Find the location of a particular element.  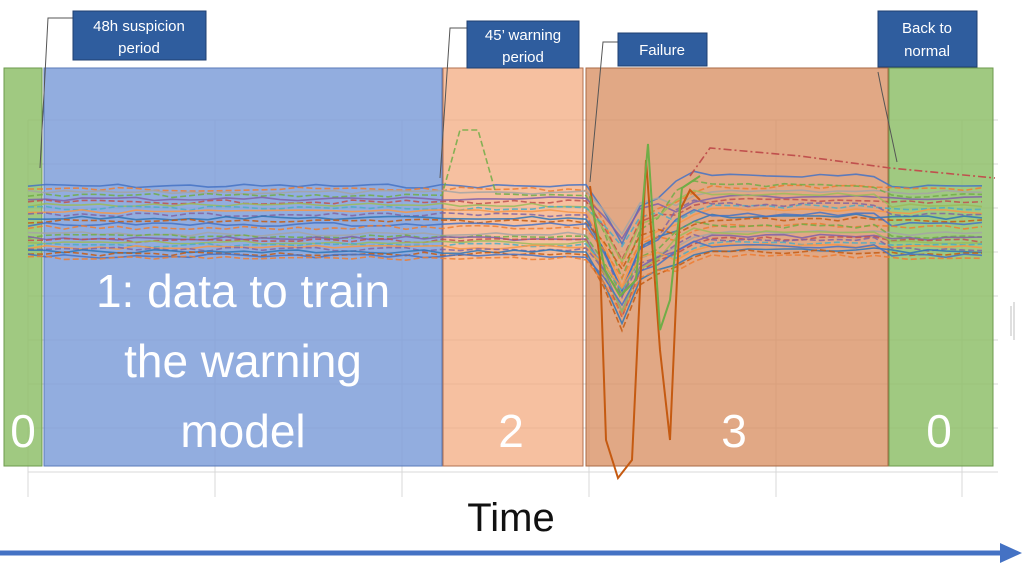

callout-leader-normal is located at coordinates (887, 117).